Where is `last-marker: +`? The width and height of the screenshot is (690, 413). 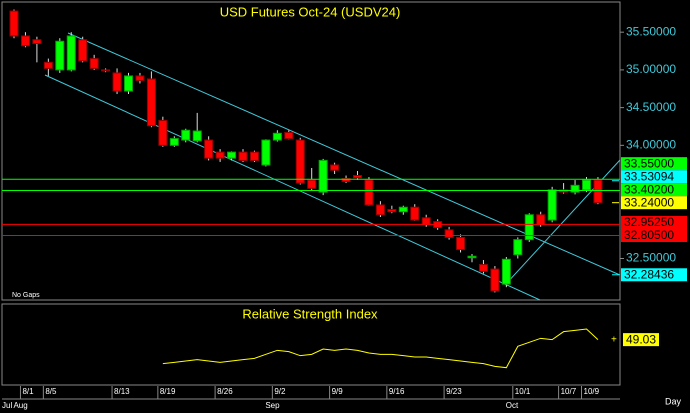
last-marker: + is located at coordinates (614, 339).